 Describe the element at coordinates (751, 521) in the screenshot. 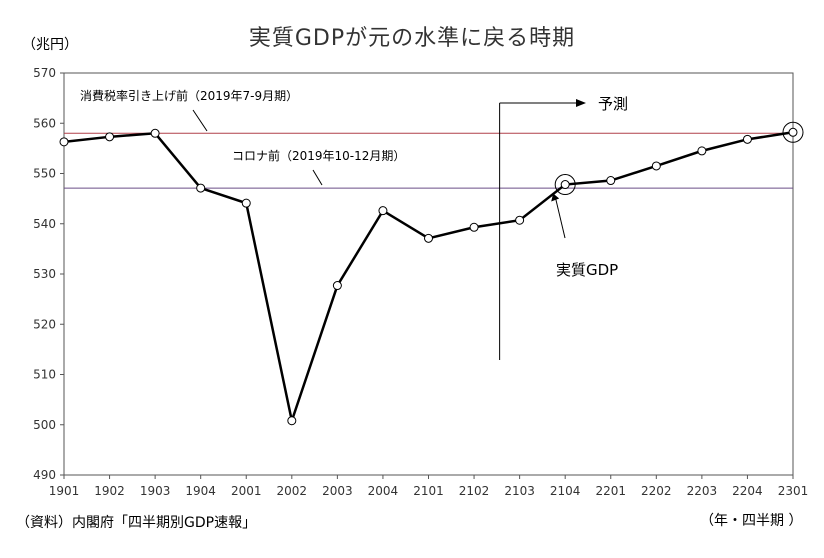

I see `x-axis-unit-label: （年・四半期 ）` at that location.